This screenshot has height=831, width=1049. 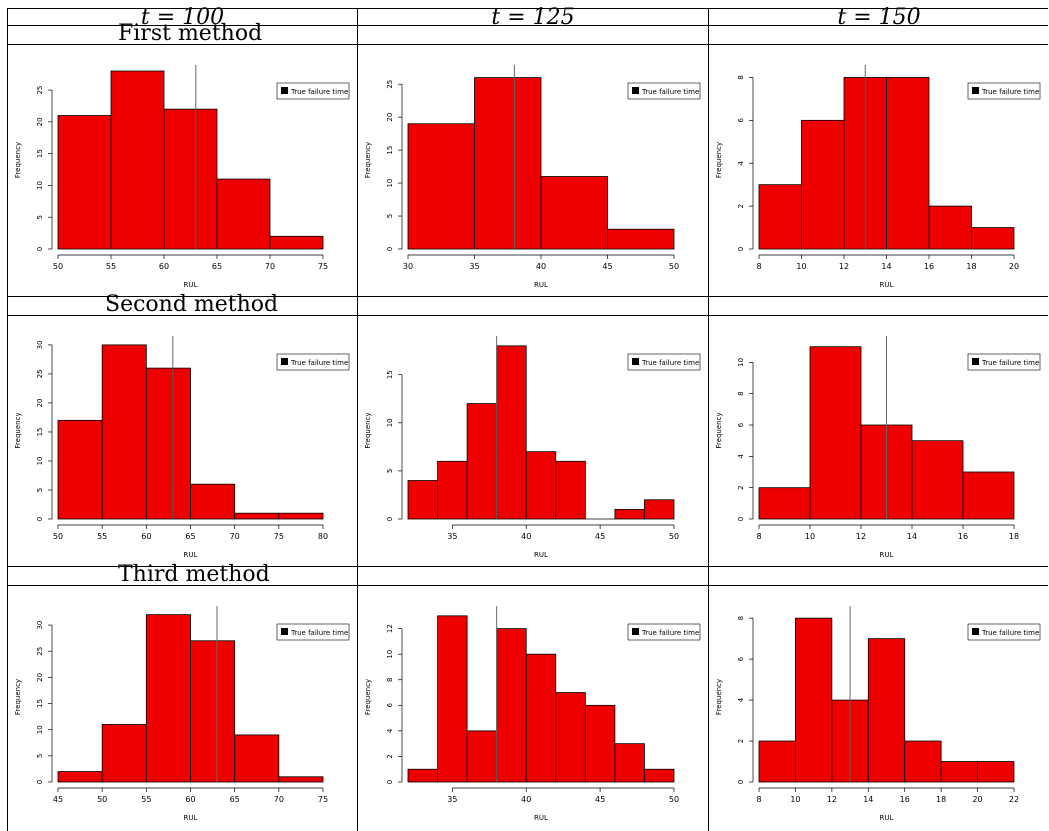 I want to click on x-tick-label: 55, so click(x=146, y=799).